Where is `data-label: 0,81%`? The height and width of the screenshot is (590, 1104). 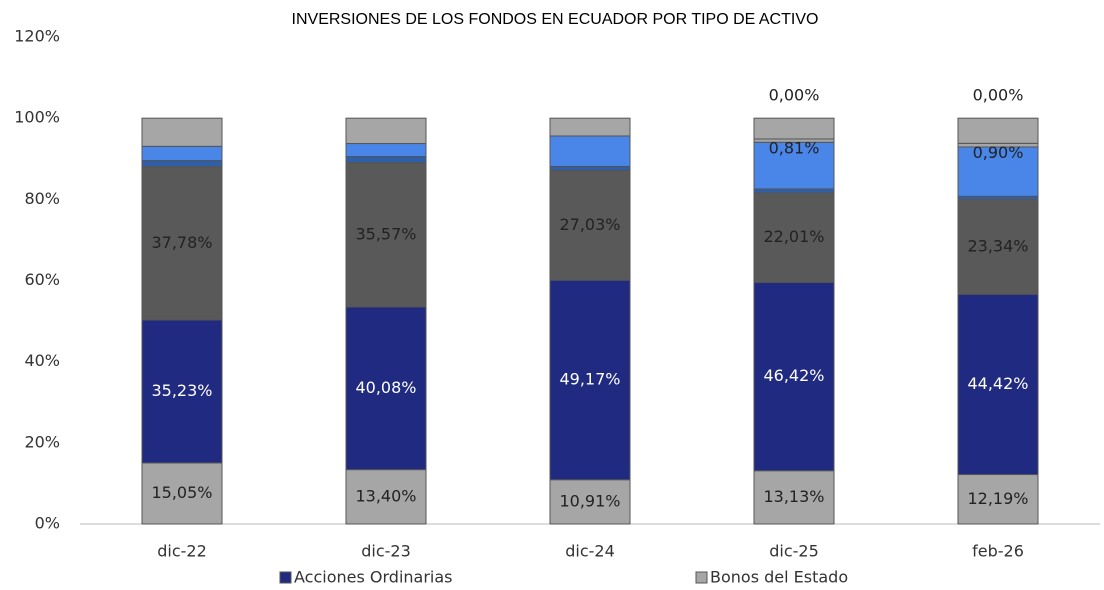 data-label: 0,81% is located at coordinates (794, 147).